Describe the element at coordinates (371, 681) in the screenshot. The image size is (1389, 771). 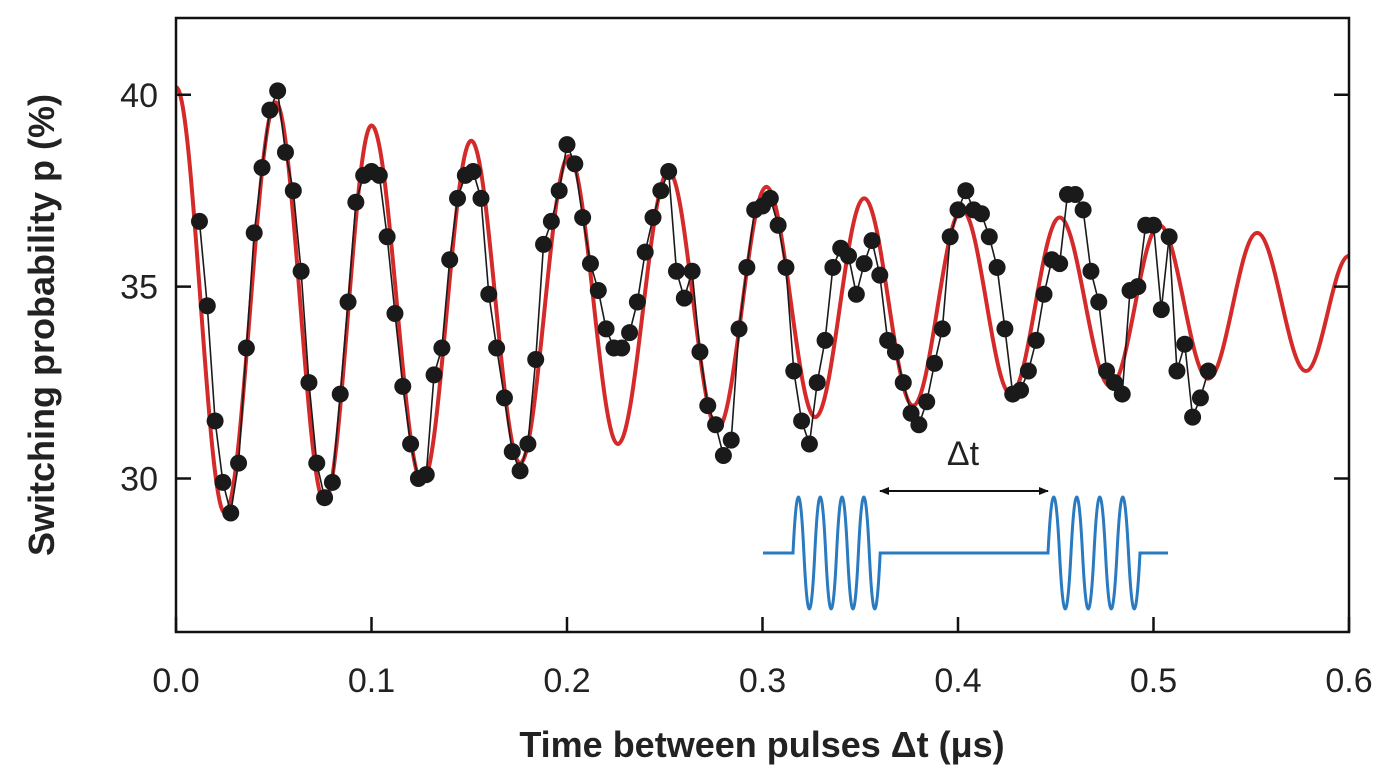
I see `x-tick-label: 0.1` at that location.